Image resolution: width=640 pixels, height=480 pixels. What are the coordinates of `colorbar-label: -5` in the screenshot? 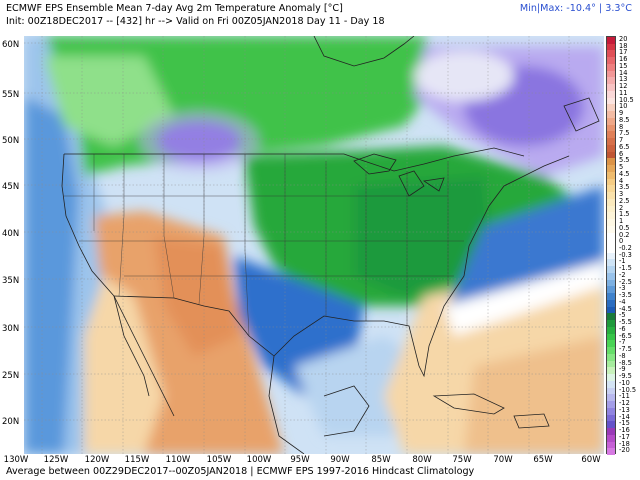 It's located at (622, 315).